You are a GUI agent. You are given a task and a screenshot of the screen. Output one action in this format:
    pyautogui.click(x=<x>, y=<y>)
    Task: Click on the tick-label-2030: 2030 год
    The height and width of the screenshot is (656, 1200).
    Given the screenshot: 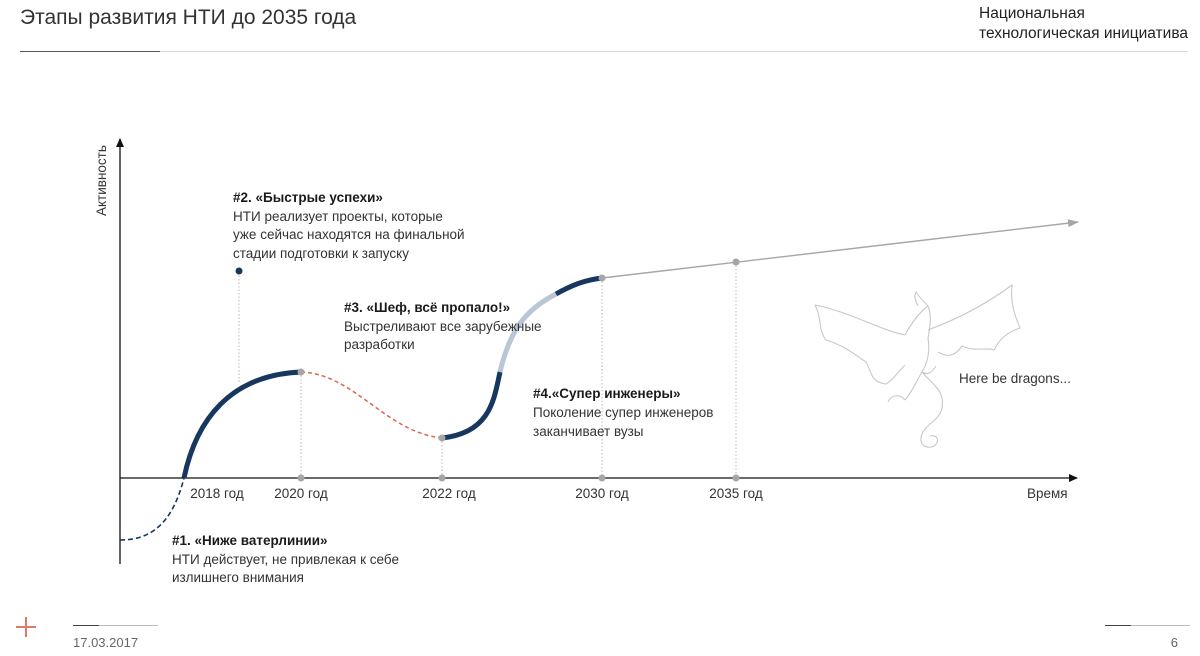 What is the action you would take?
    pyautogui.click(x=602, y=493)
    